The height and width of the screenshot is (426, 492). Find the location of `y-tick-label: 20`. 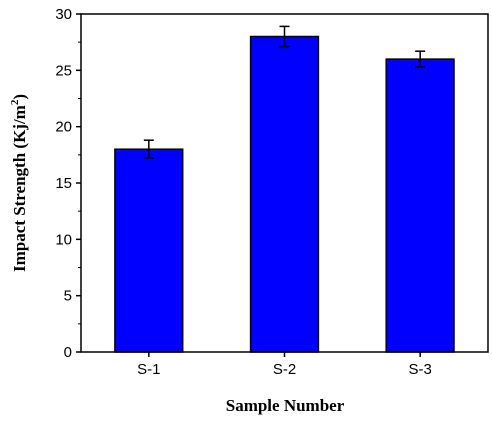

y-tick-label: 20 is located at coordinates (63, 127).